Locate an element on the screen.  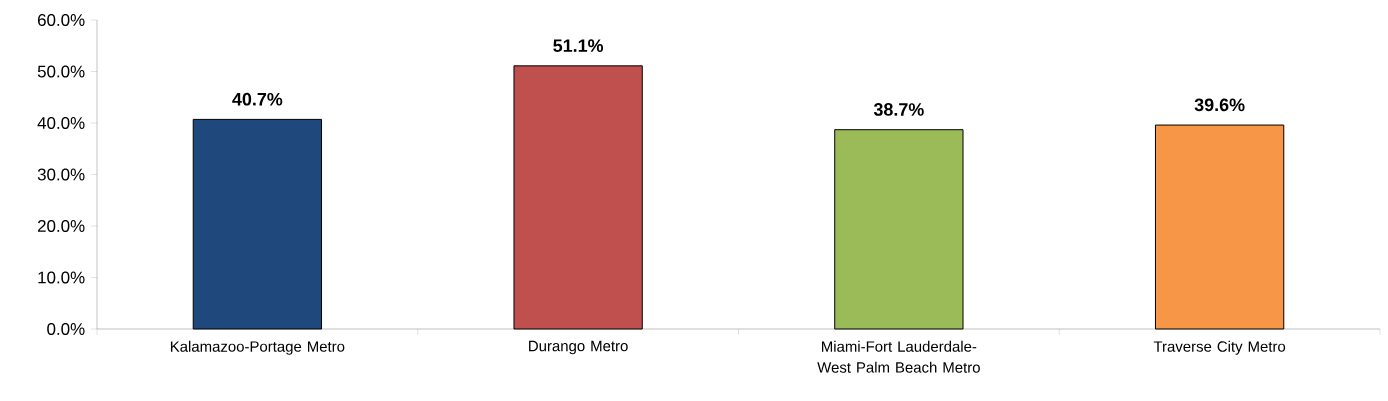
y-tick-label: 20.0% is located at coordinates (61, 226).